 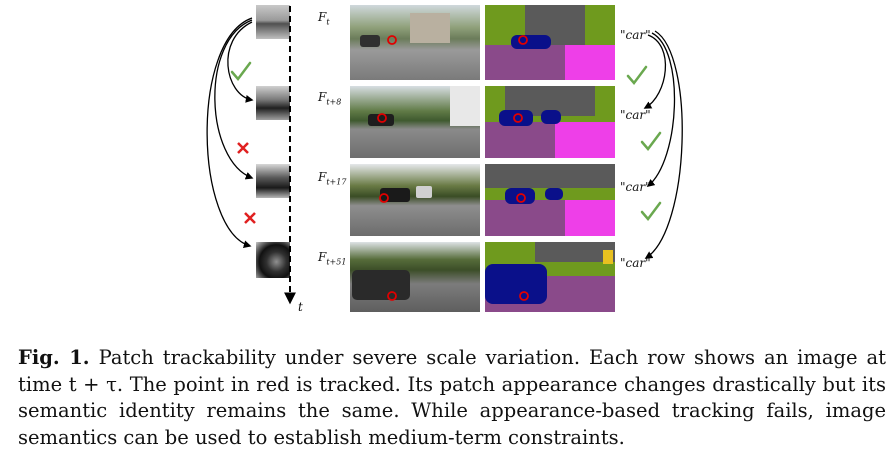 I want to click on time-axis-label: t, so click(x=300, y=307).